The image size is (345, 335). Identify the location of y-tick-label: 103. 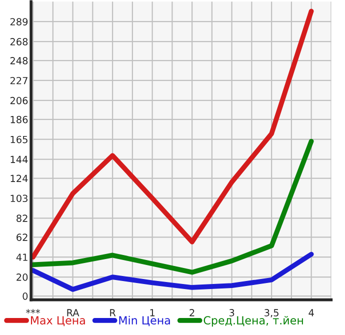
(19, 198).